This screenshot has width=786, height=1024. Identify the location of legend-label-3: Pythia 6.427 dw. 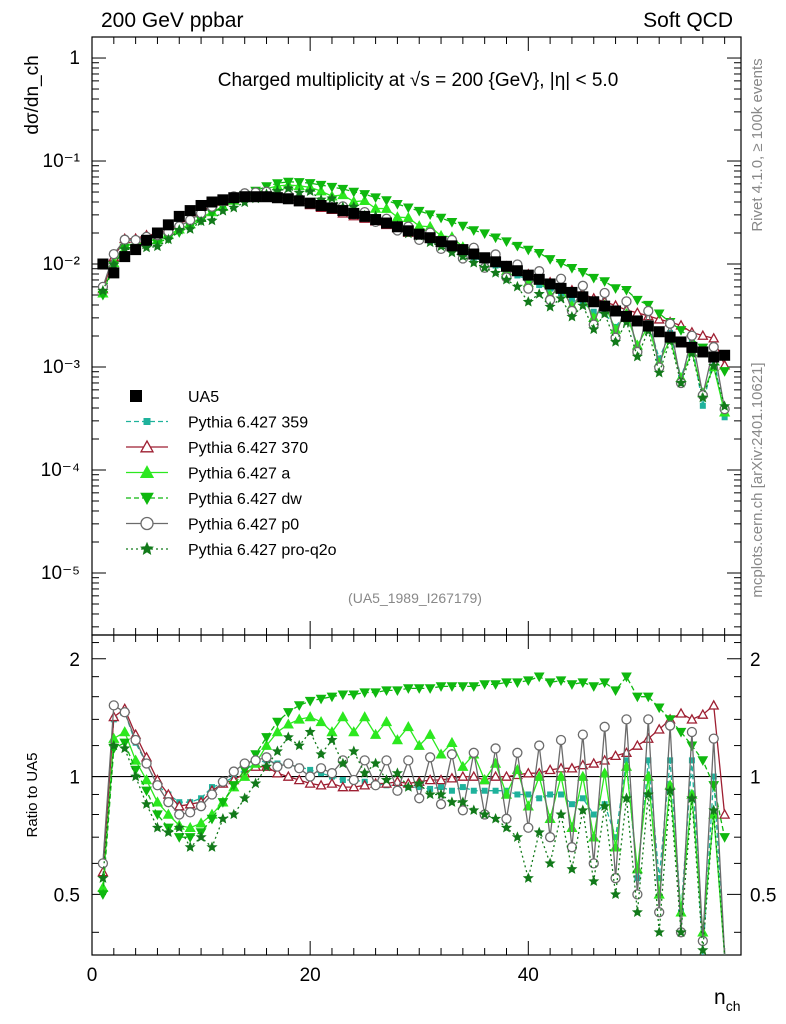
(245, 499).